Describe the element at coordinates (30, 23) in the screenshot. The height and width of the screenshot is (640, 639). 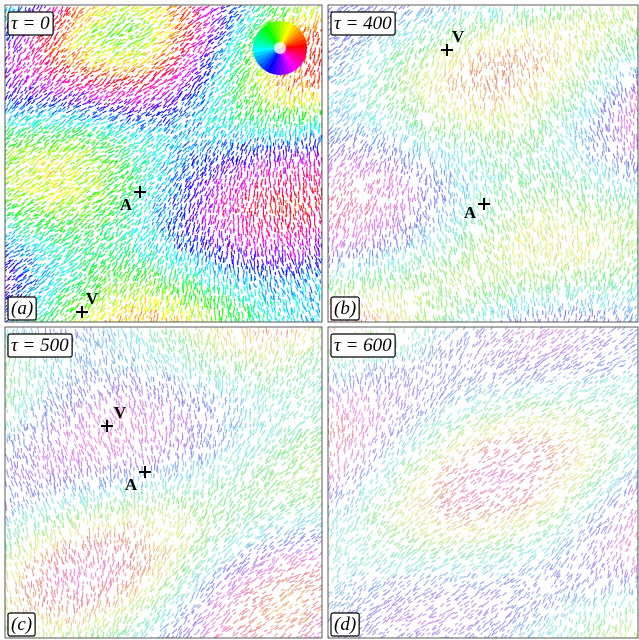
I see `time-label: τ = 0` at that location.